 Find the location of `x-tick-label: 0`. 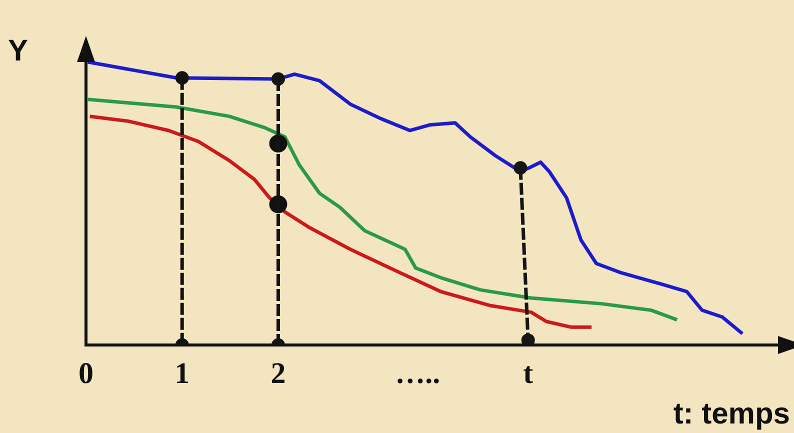

x-tick-label: 0 is located at coordinates (86, 373).